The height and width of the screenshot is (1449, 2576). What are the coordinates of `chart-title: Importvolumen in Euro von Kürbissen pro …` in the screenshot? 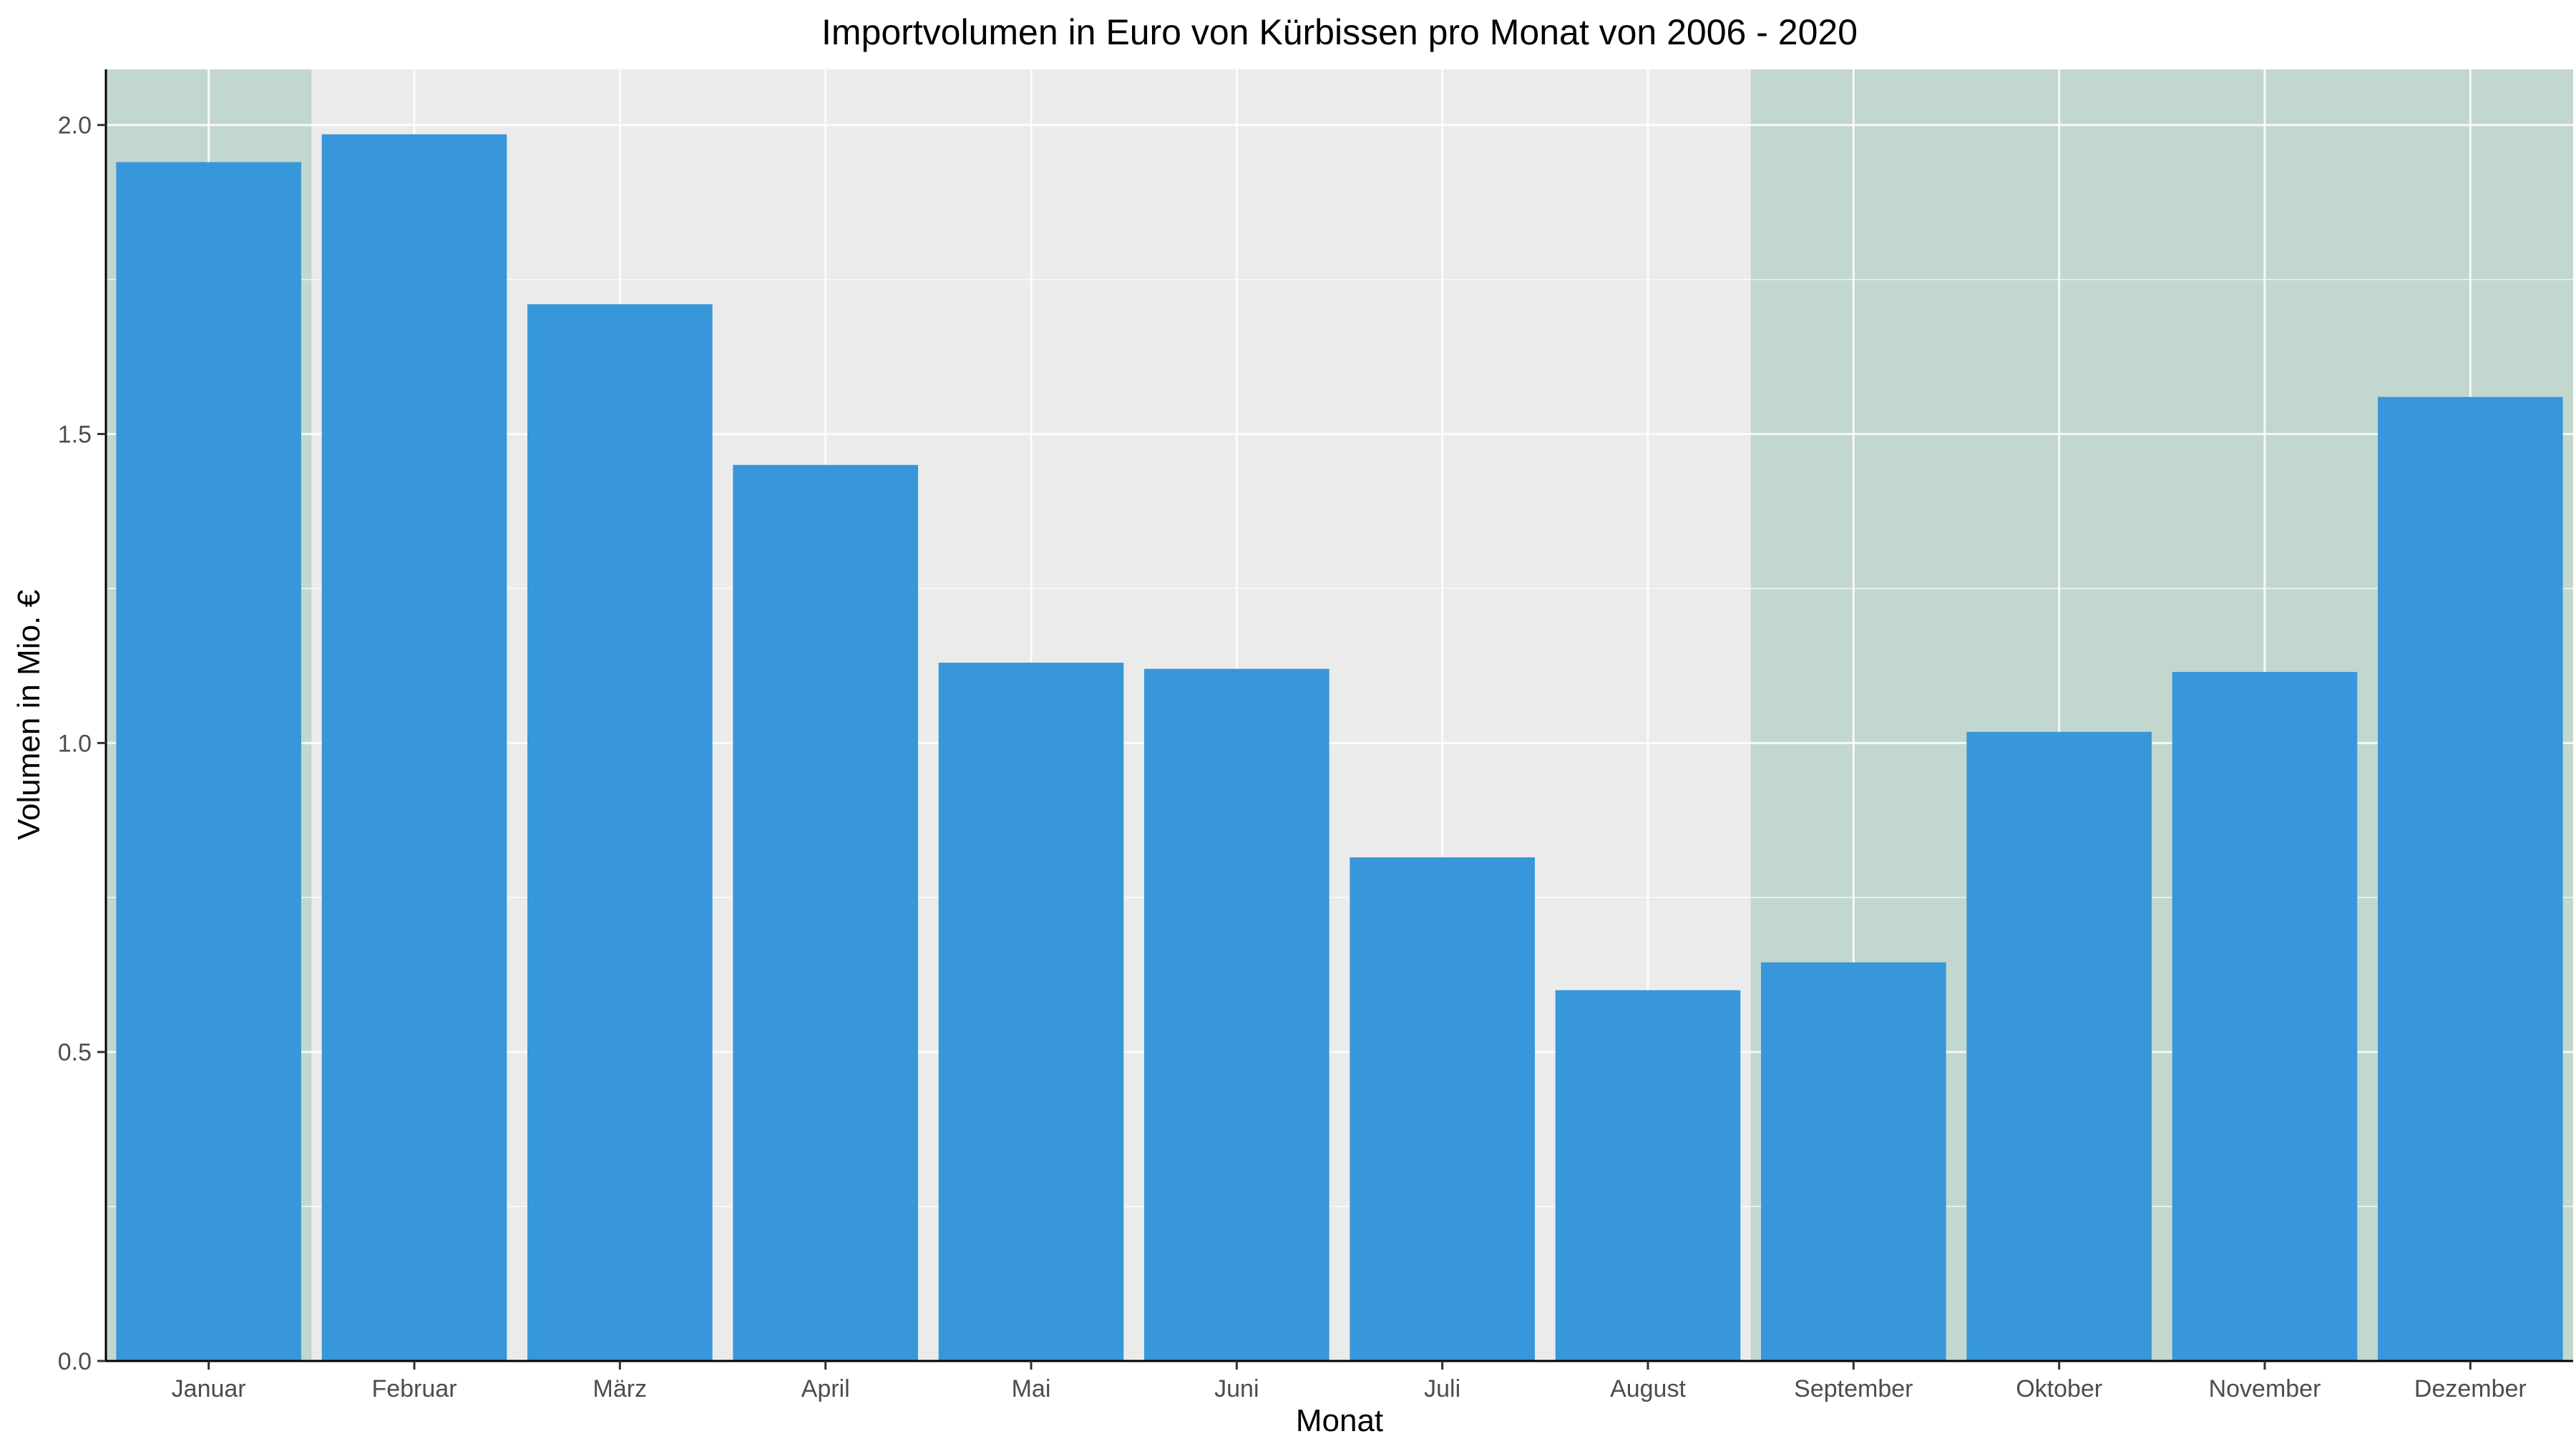 It's located at (1339, 32).